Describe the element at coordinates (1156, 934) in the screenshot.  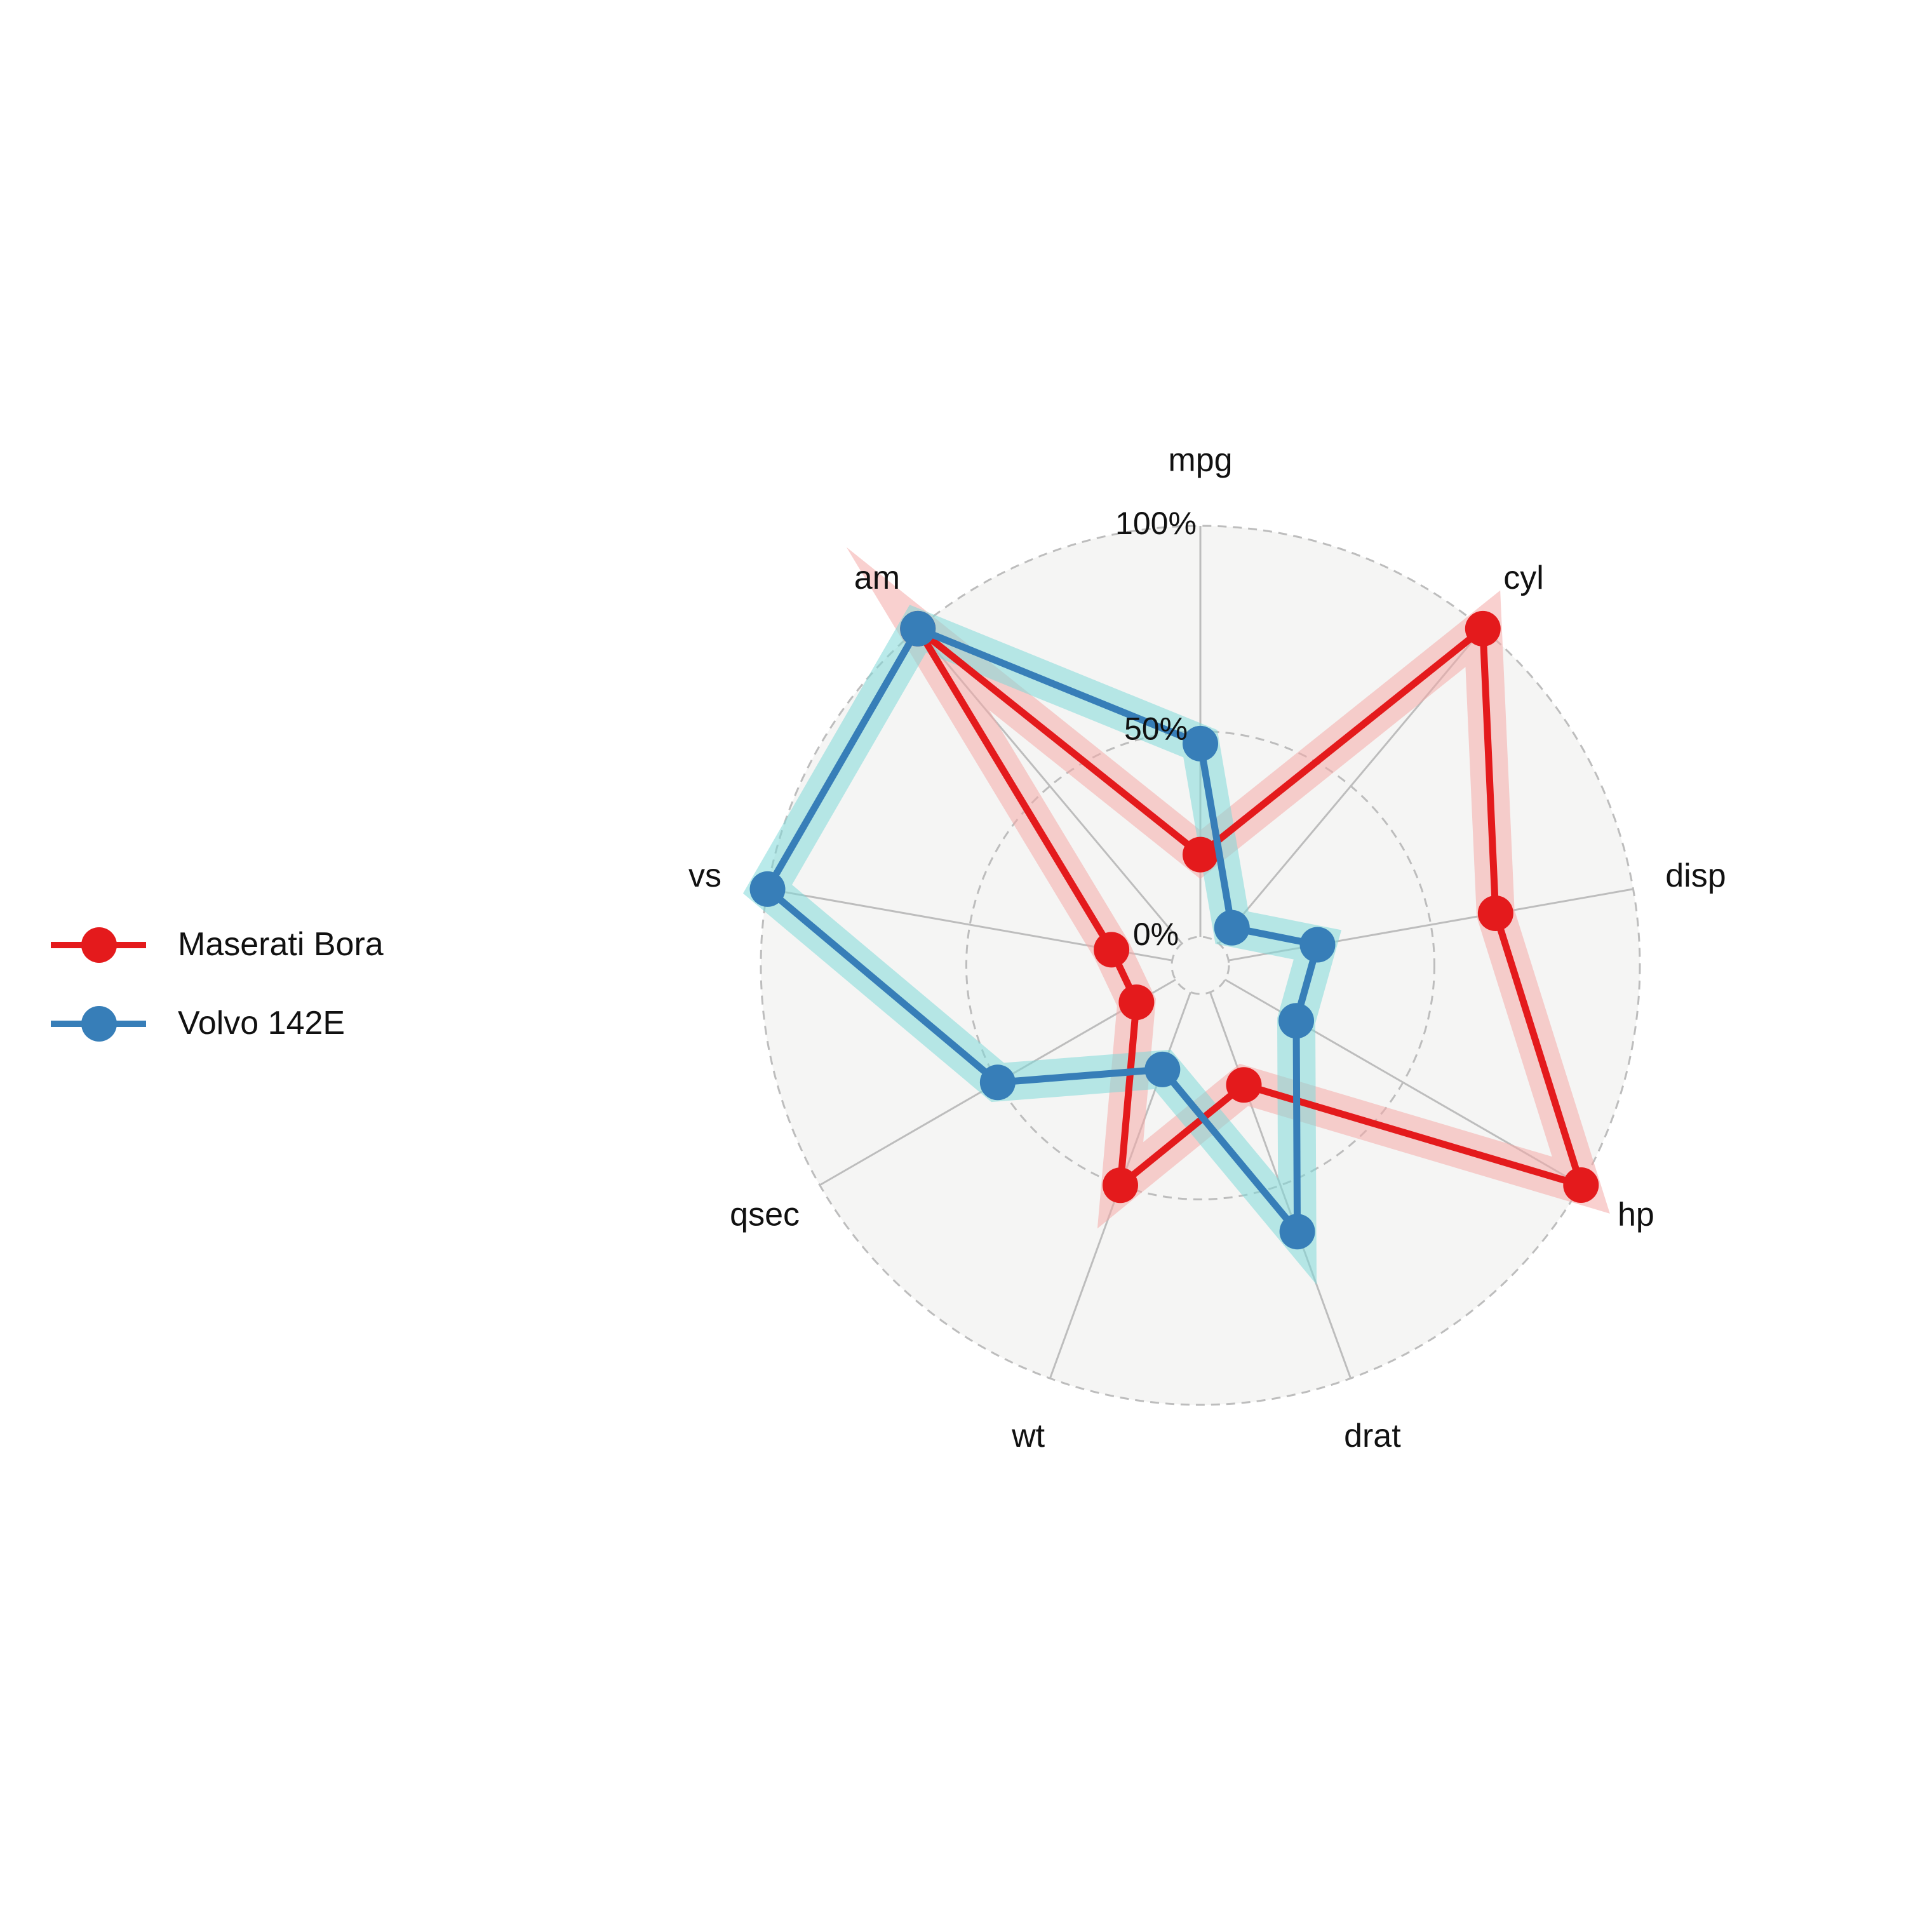
I see `radial-tick-label-0: 0%` at that location.